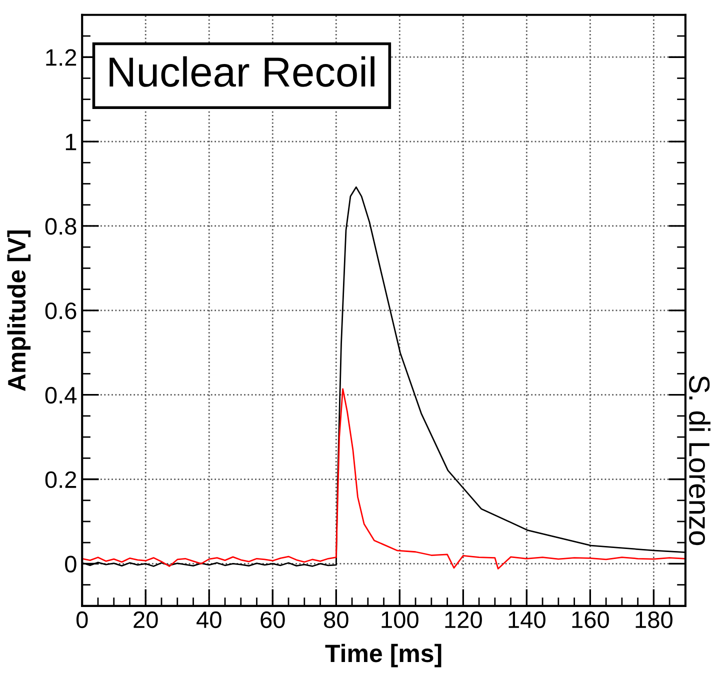 The width and height of the screenshot is (714, 677). I want to click on y-tick-label: 0.2, so click(60, 479).